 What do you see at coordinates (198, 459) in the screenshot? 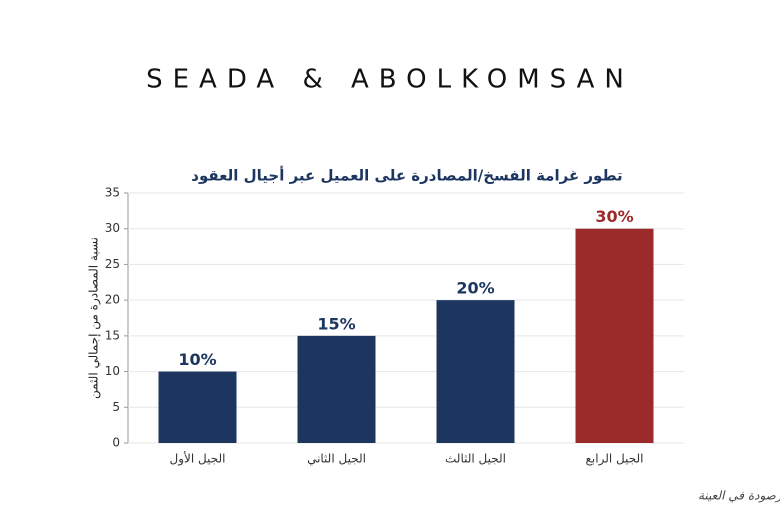
I see `x-tick-label: الجيل الأول` at bounding box center [198, 459].